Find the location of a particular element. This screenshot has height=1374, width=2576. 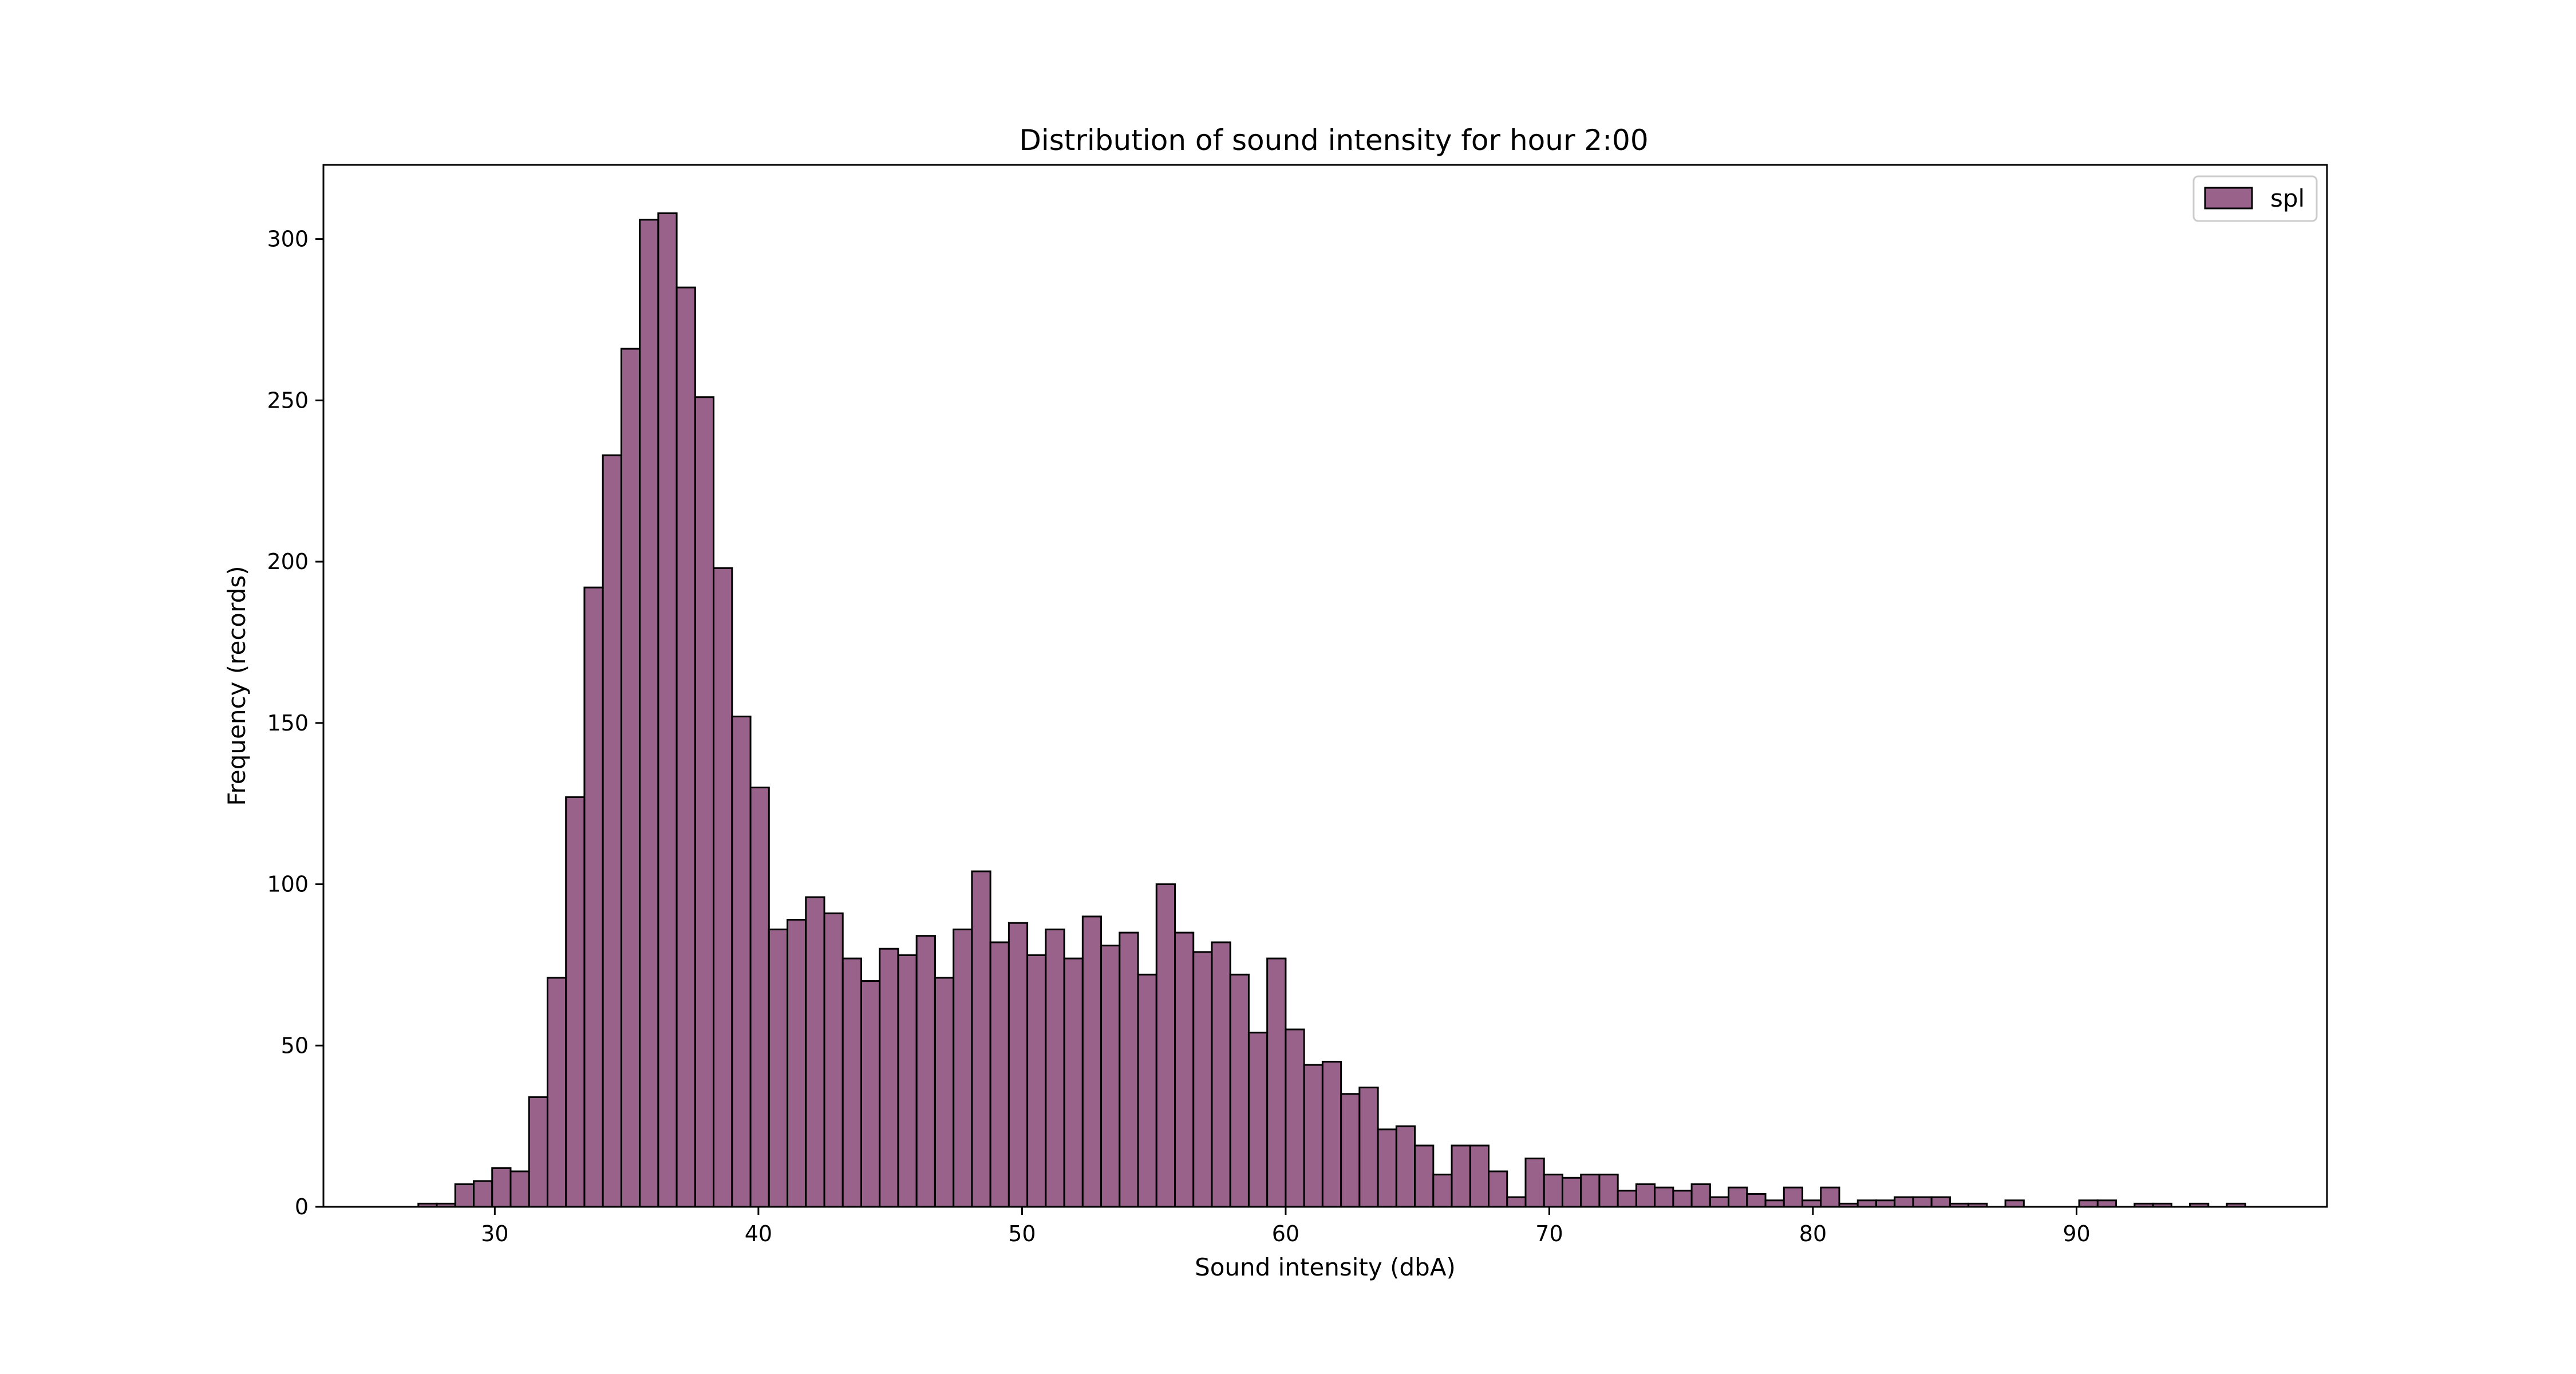

x-axis-label: Sound intensity (dbA) is located at coordinates (1325, 1267).